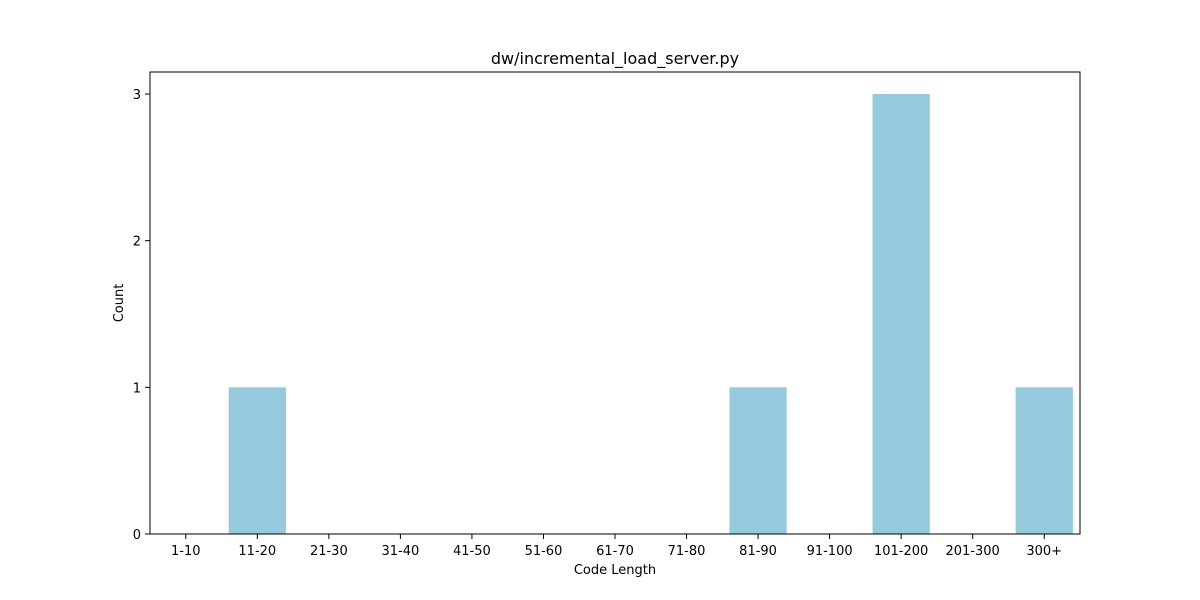 This screenshot has width=1200, height=600. I want to click on bar-300+, so click(1044, 460).